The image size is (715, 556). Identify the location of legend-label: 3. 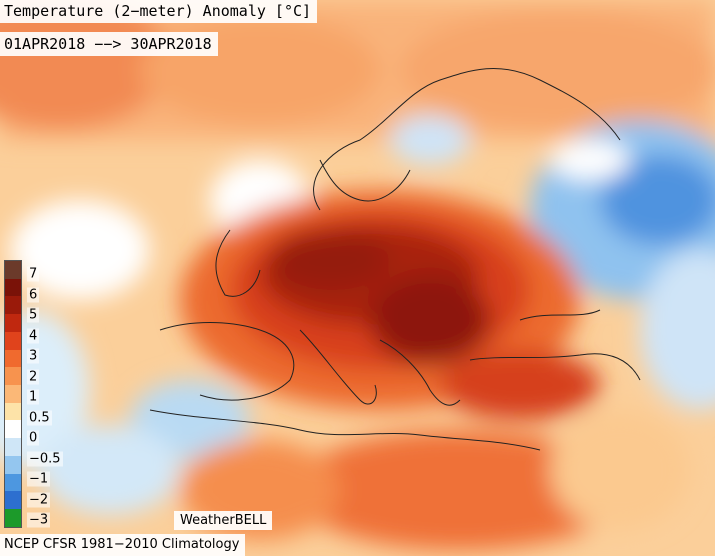
(33, 356).